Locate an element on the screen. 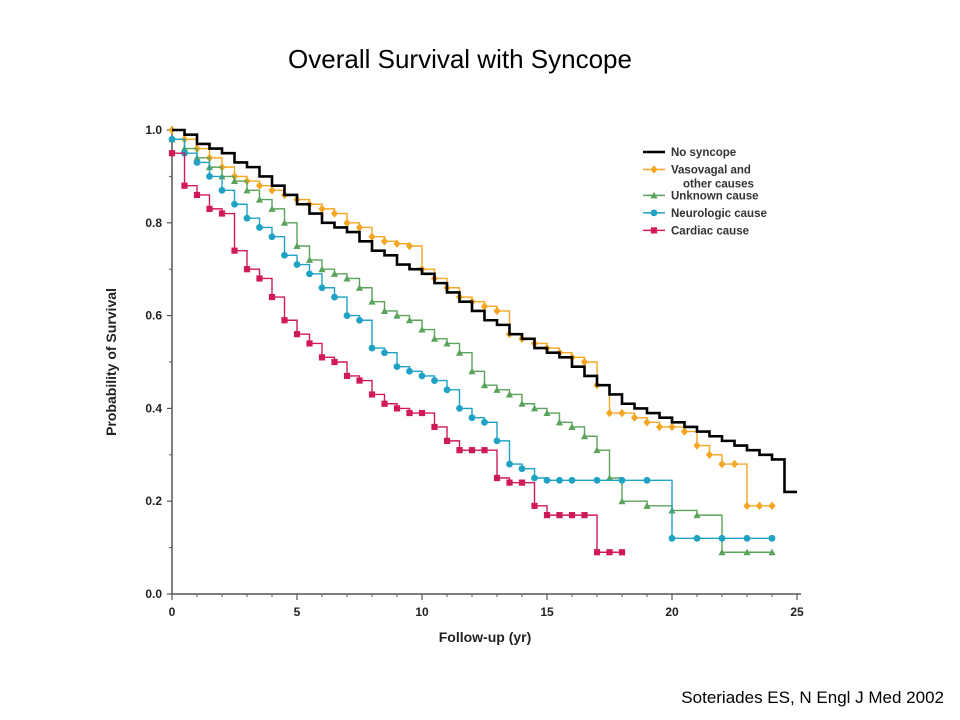 This screenshot has height=720, width=960. x-tick-label: 5 is located at coordinates (297, 612).